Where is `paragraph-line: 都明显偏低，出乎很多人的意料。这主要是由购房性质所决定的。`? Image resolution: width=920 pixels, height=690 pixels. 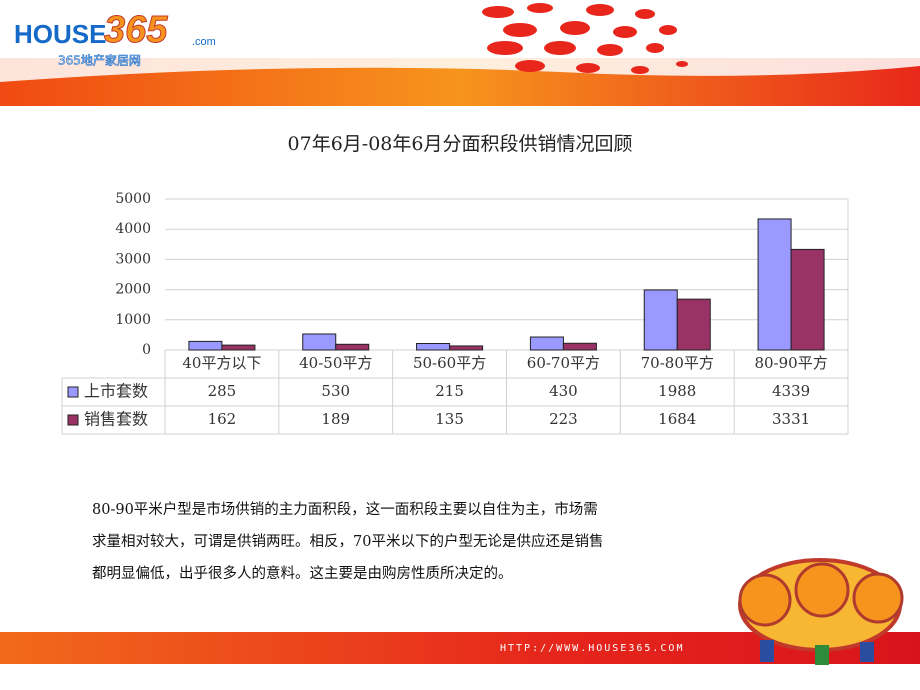
paragraph-line: 都明显偏低，出乎很多人的意料。这主要是由购房性质所决定的。 is located at coordinates (302, 573).